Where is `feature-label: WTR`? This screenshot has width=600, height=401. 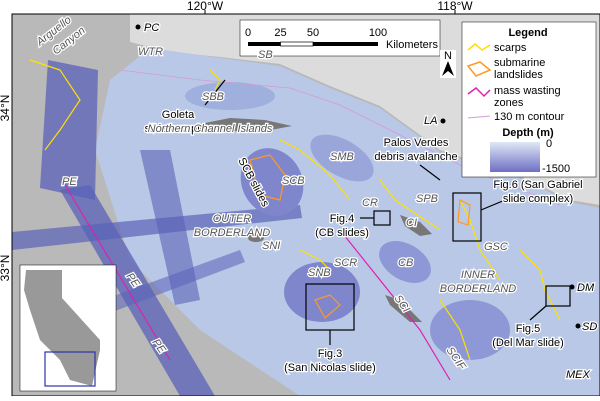 feature-label: WTR is located at coordinates (150, 52).